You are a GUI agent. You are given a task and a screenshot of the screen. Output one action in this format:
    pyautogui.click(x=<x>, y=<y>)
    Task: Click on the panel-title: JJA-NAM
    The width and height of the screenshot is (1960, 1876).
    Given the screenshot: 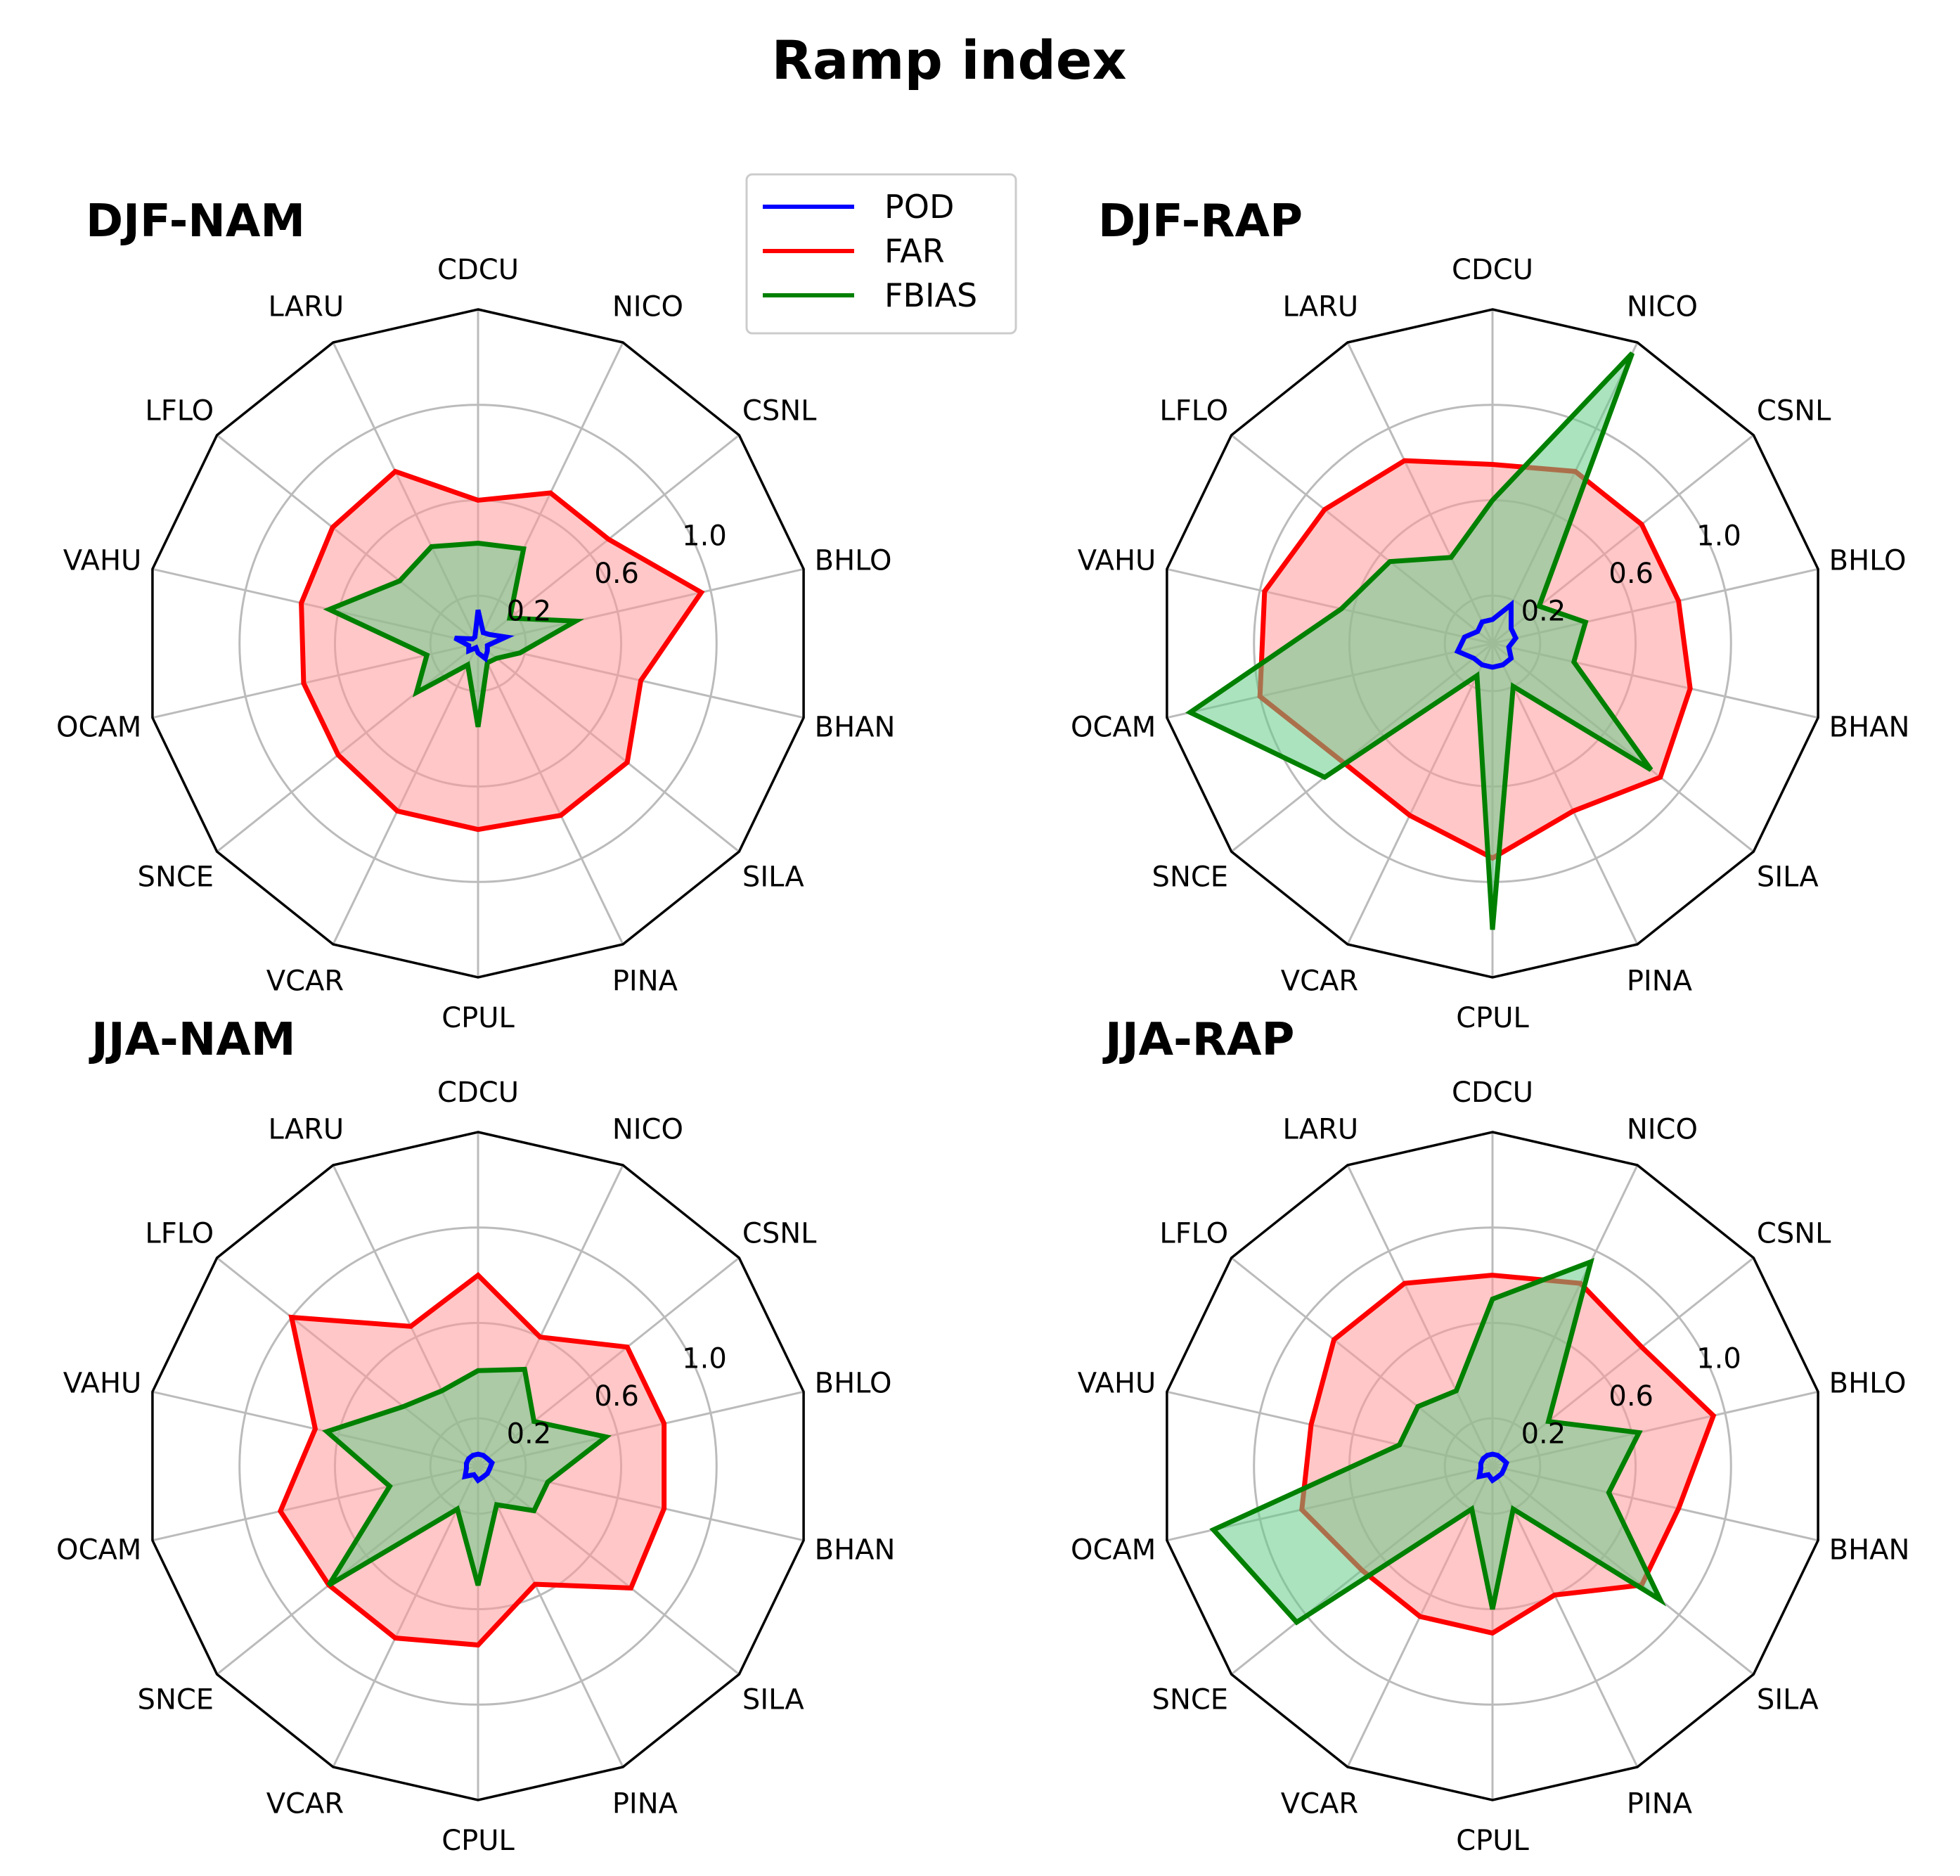 What is the action you would take?
    pyautogui.click(x=192, y=1040)
    